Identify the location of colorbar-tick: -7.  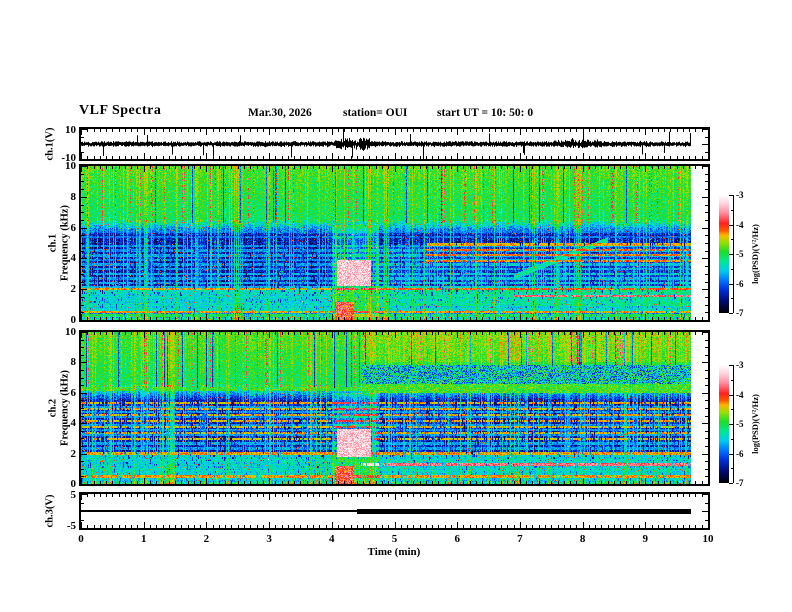
(740, 483).